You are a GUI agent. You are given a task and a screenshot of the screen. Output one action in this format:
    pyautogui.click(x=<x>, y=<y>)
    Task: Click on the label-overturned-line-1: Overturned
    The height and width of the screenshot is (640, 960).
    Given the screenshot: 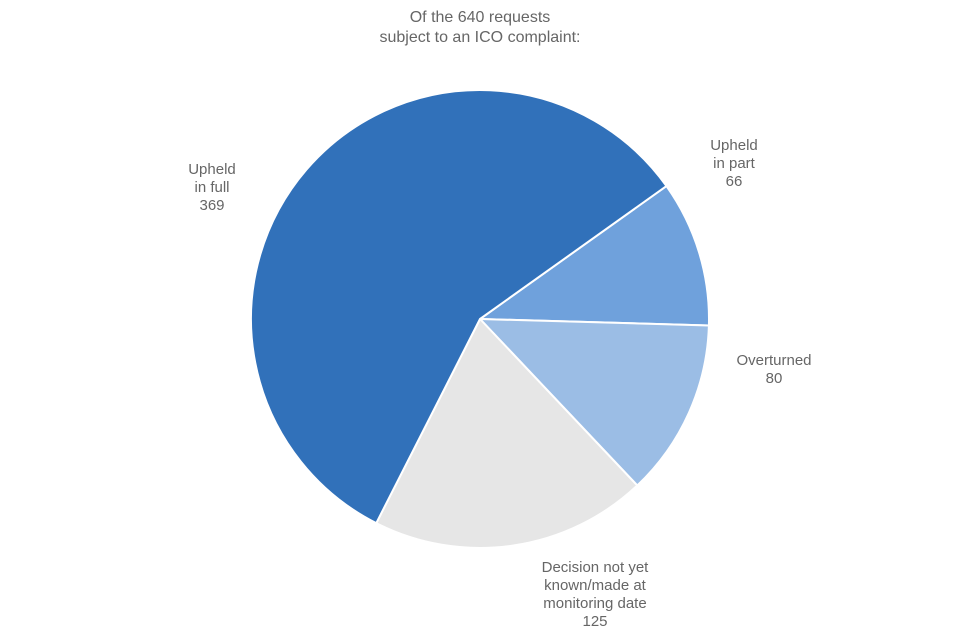 What is the action you would take?
    pyautogui.click(x=774, y=360)
    